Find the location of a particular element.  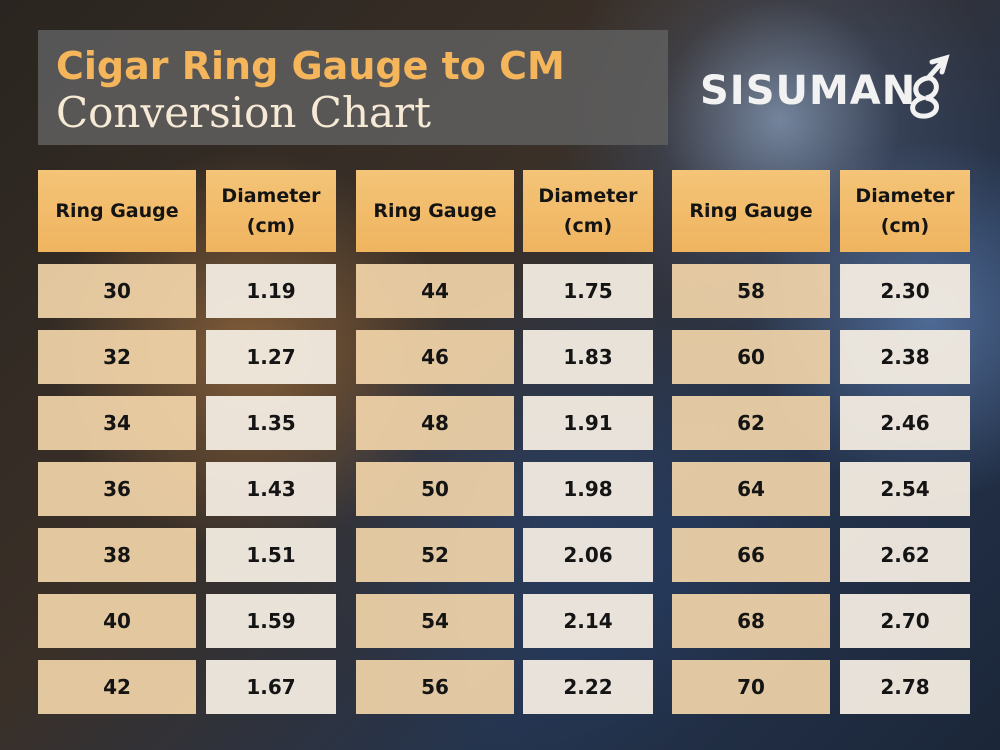

diameter-cell: 1.35 is located at coordinates (271, 423).